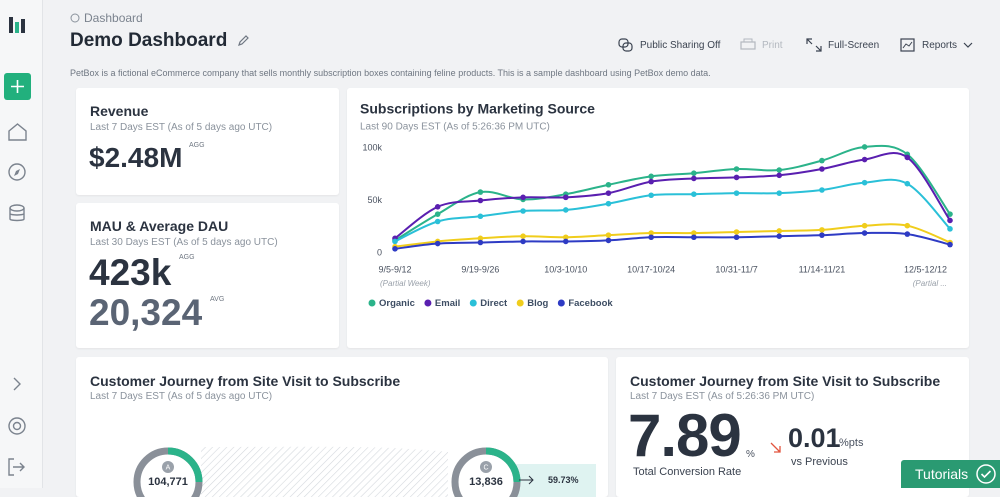 The width and height of the screenshot is (1000, 497). I want to click on dau-value: 20,324, so click(146, 312).